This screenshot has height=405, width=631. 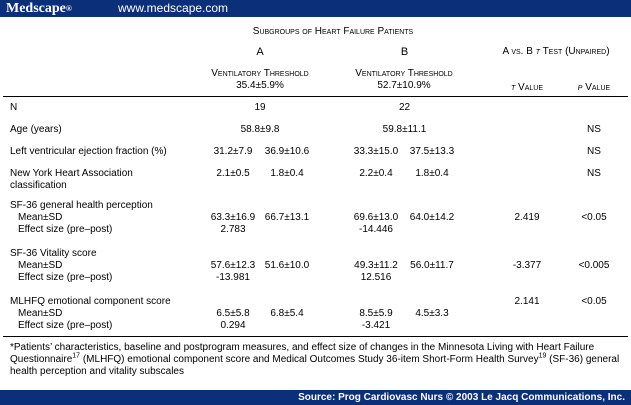 What do you see at coordinates (90, 301) in the screenshot?
I see `row-mlhfq-label: MLHFQ emotional component score` at bounding box center [90, 301].